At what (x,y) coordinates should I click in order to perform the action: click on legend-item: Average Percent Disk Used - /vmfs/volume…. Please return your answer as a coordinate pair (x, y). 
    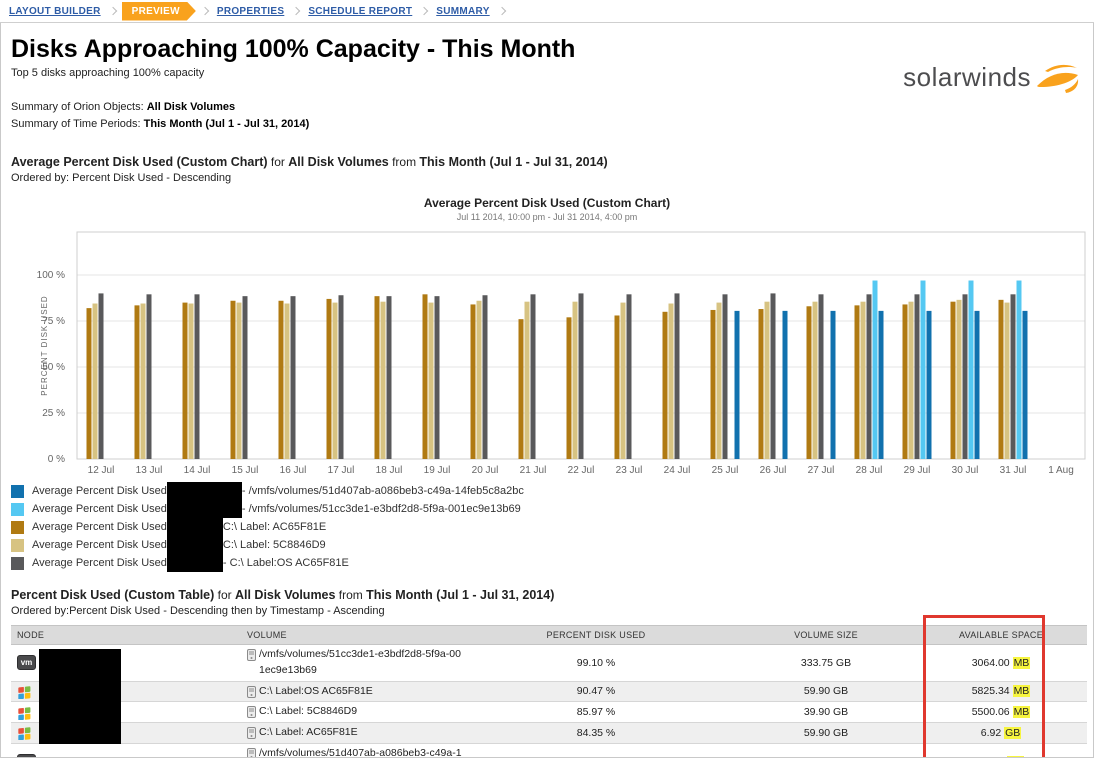
    Looking at the image, I should click on (552, 509).